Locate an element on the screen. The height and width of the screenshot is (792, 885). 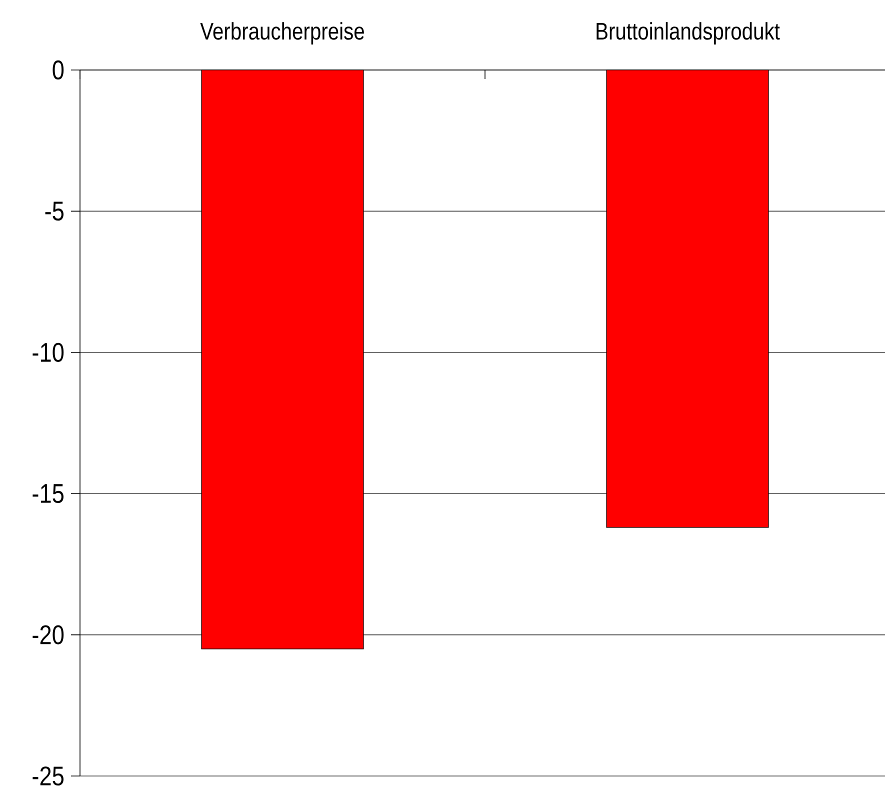
y-tick-label: -20 is located at coordinates (48, 634).